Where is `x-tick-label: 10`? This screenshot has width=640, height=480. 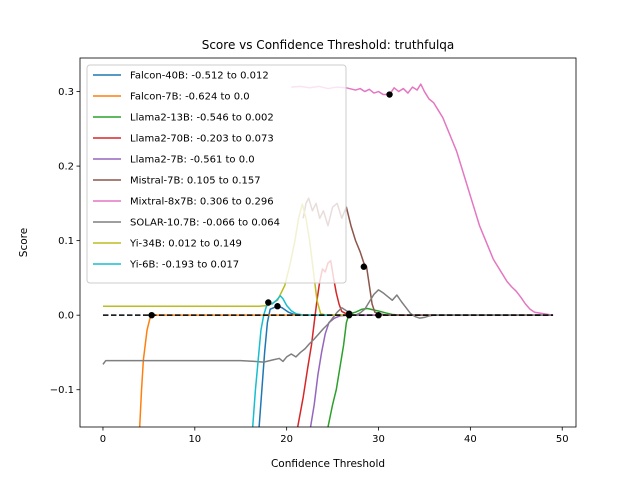 x-tick-label: 10 is located at coordinates (194, 439).